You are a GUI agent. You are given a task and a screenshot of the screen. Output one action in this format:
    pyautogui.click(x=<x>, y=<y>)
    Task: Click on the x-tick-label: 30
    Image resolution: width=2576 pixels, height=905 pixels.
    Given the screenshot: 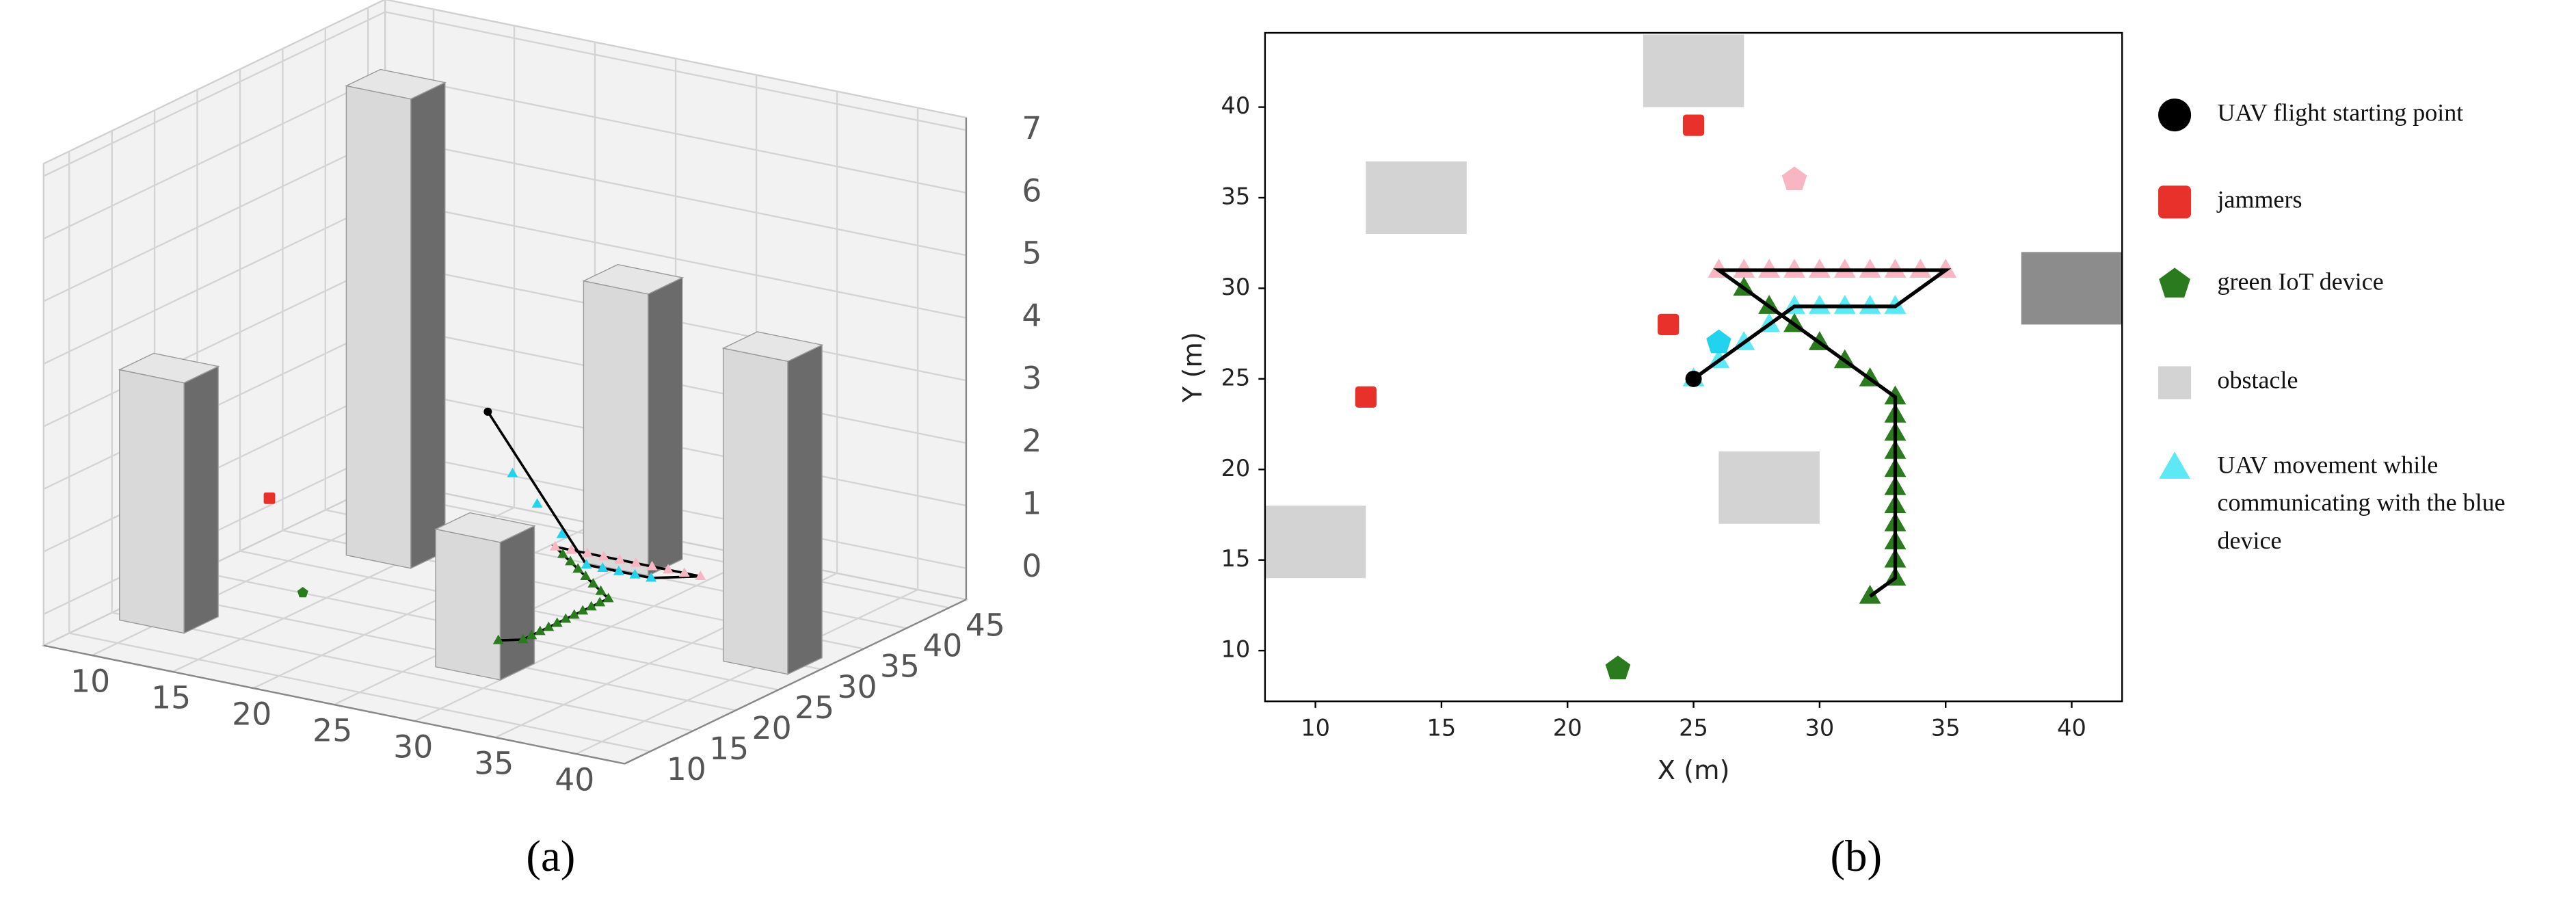 What is the action you would take?
    pyautogui.click(x=1819, y=728)
    